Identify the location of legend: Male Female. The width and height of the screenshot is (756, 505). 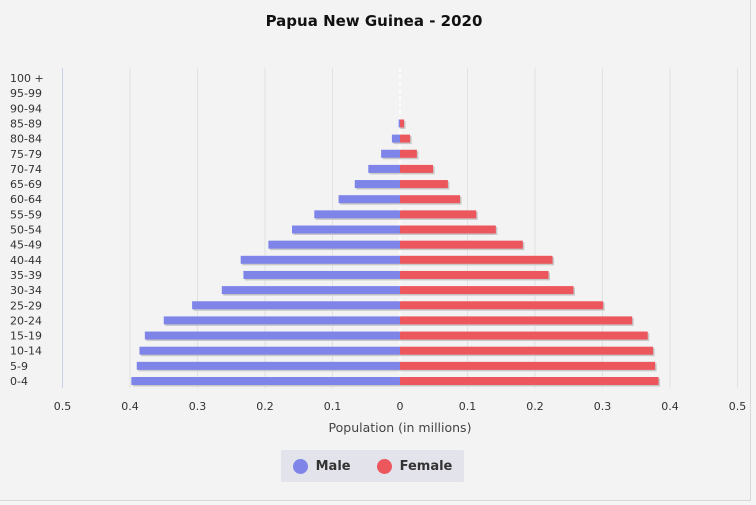
(372, 466).